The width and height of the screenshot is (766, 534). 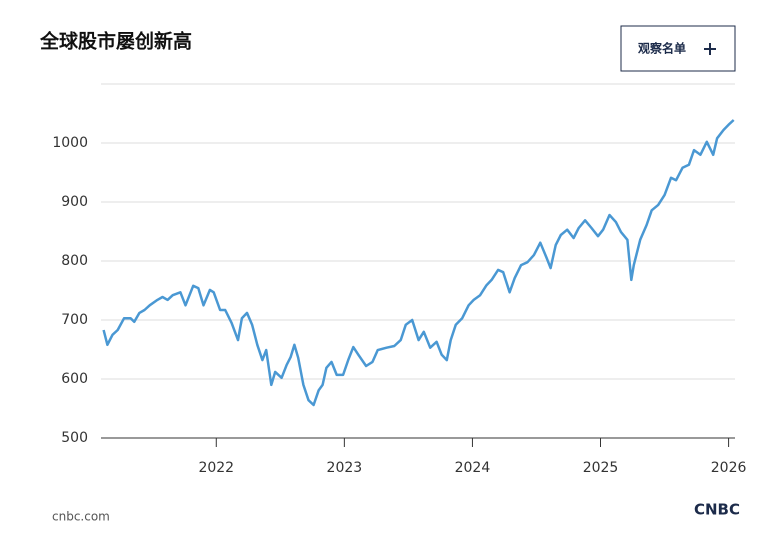 I want to click on watchlist-button: 观察名单, so click(x=678, y=48).